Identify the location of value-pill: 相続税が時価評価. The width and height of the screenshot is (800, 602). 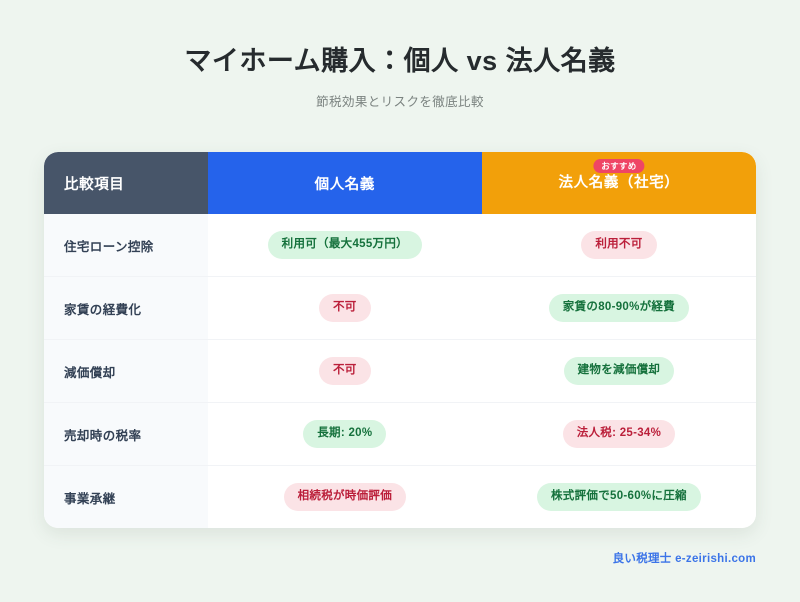
(344, 497).